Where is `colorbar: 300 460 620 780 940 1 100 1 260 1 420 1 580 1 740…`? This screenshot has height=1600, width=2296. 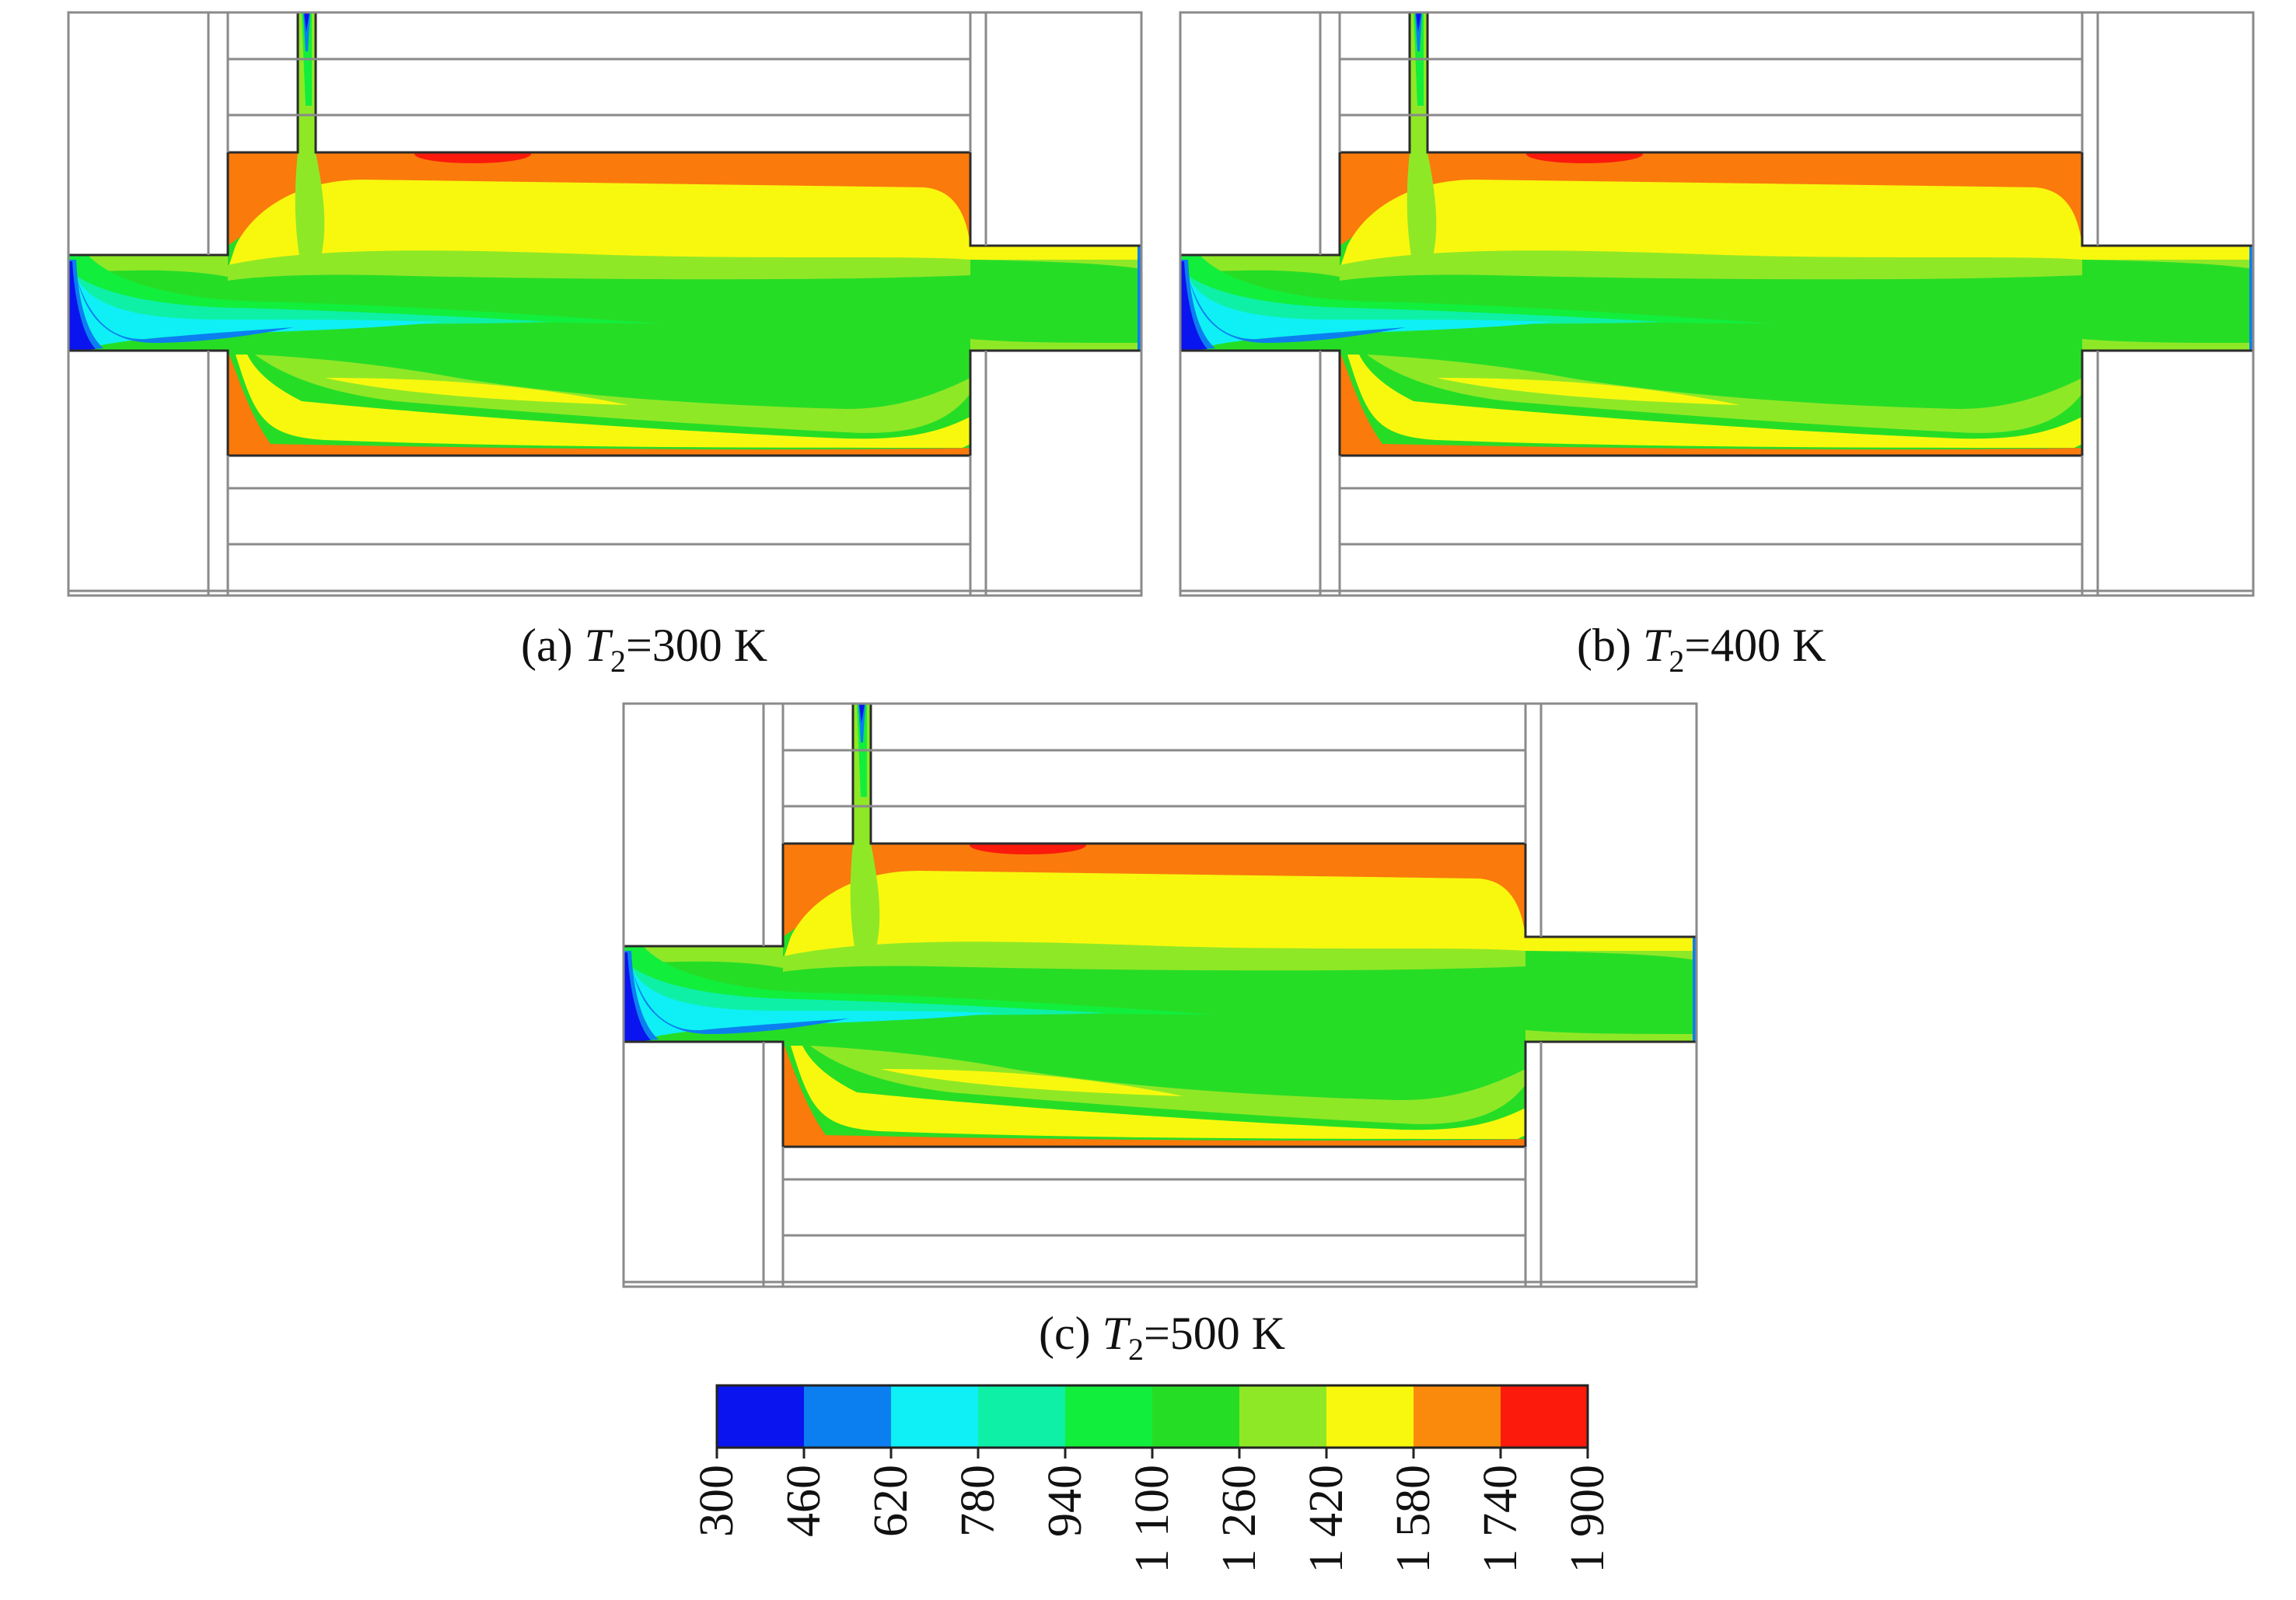
colorbar: 300 460 620 780 940 1 100 1 260 1 420 1 580 1 740… is located at coordinates (1152, 1479).